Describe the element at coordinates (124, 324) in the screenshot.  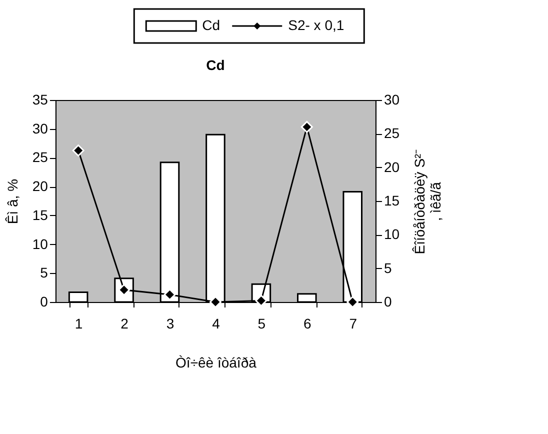
I see `x-tick-label: 2` at that location.